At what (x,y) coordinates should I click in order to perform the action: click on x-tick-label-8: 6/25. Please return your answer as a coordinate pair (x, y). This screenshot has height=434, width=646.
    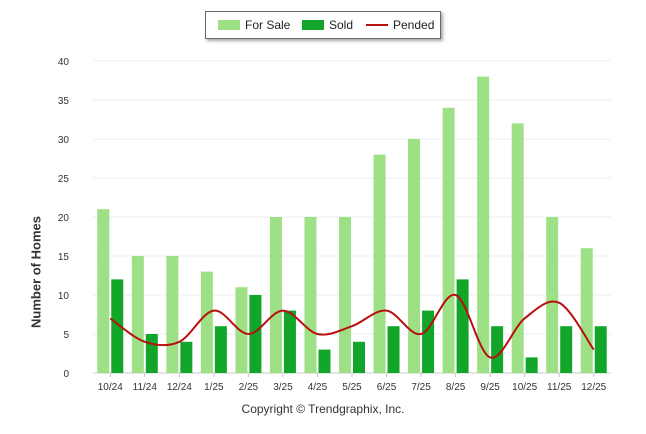
    Looking at the image, I should click on (387, 387).